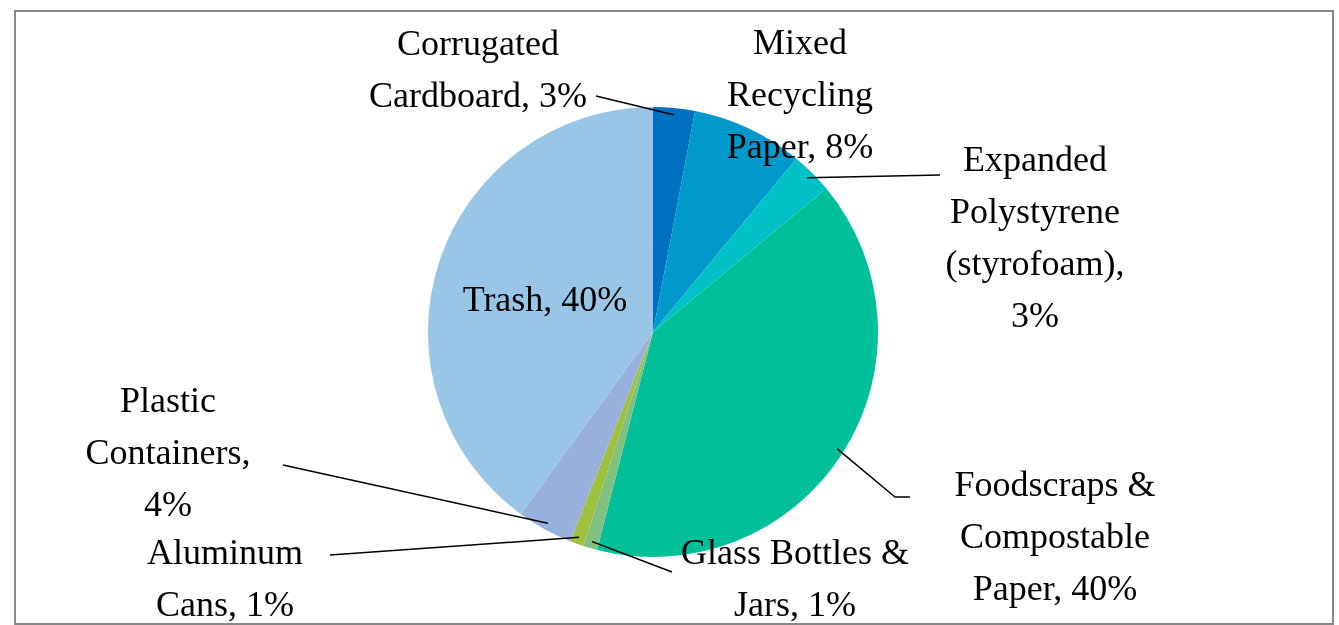 The height and width of the screenshot is (625, 1339). Describe the element at coordinates (795, 578) in the screenshot. I see `slice-label: Glass Bottles & Jars, 1%` at that location.